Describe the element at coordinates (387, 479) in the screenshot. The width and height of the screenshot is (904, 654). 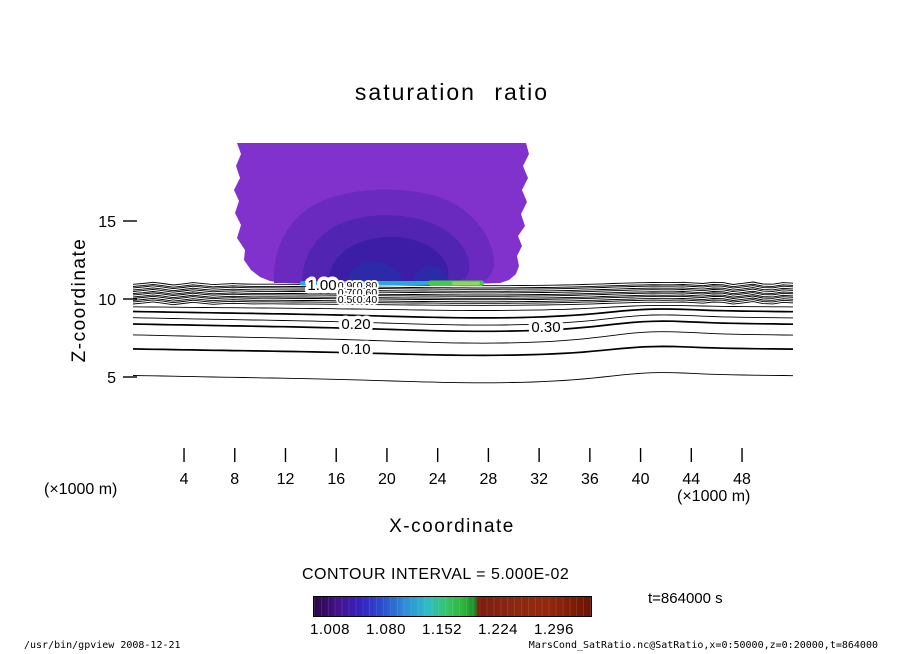
I see `x-axis-tick-label: 20` at that location.